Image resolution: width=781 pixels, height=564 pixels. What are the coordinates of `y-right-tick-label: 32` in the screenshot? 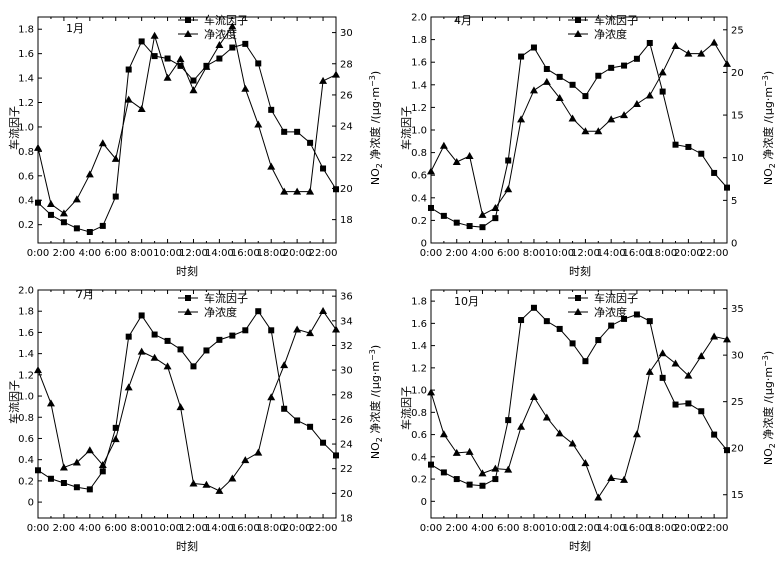 It's located at (346, 346).